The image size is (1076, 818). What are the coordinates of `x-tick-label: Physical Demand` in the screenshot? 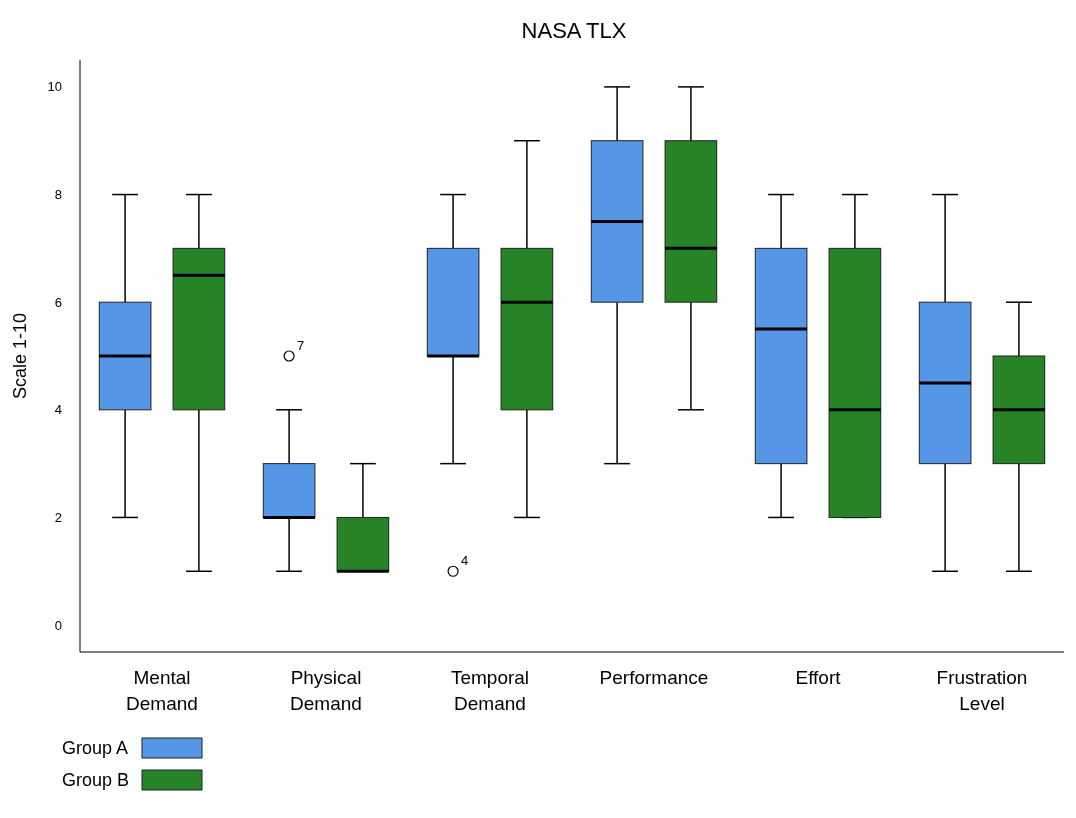 It's located at (326, 690).